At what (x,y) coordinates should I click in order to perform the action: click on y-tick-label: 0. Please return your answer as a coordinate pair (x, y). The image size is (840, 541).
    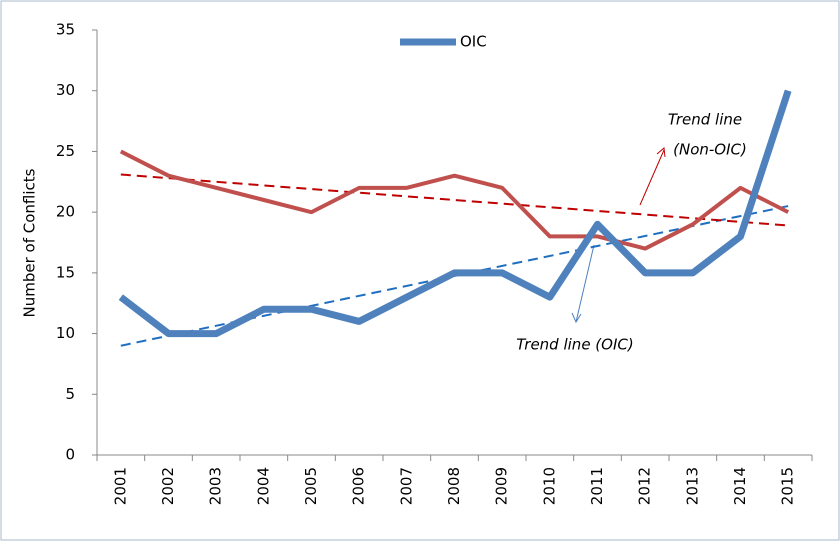
    Looking at the image, I should click on (70, 455).